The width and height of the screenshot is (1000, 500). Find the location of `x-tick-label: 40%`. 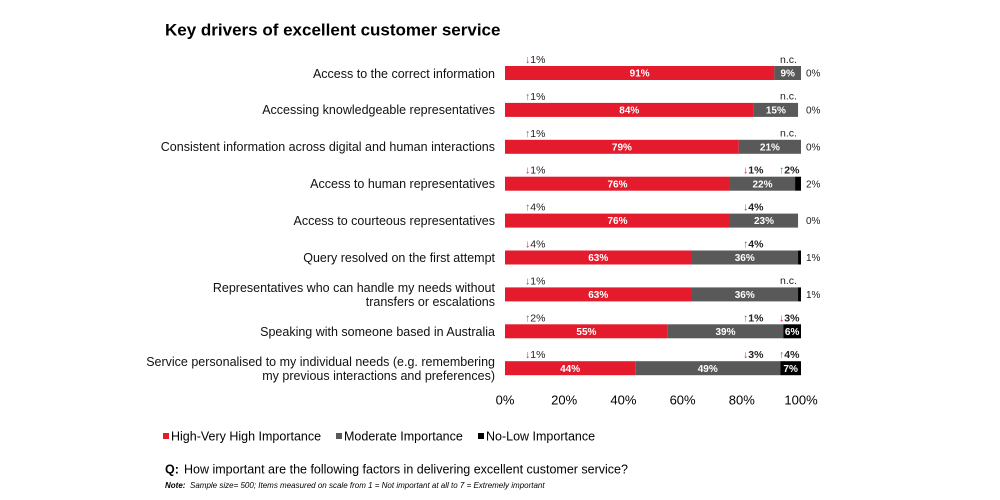

x-tick-label: 40% is located at coordinates (623, 399).